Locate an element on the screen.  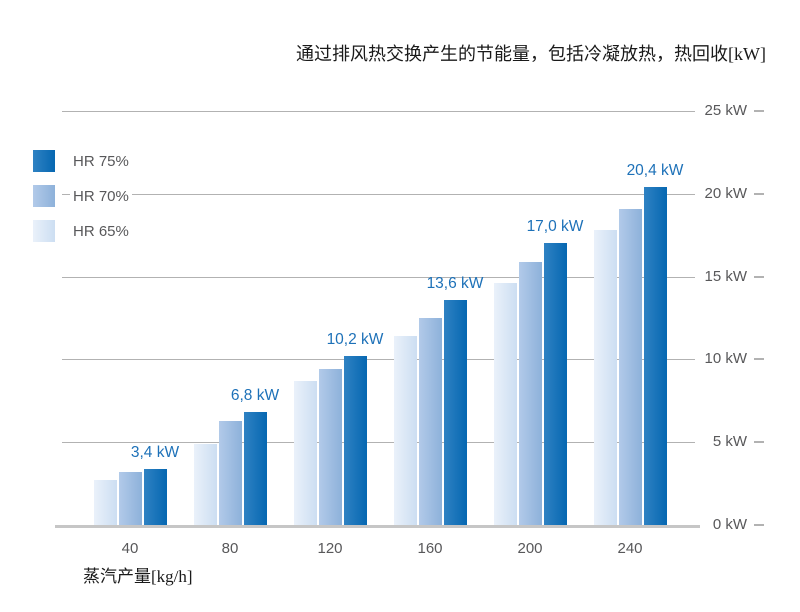
y-tick-label: 15 kW is located at coordinates (725, 276).